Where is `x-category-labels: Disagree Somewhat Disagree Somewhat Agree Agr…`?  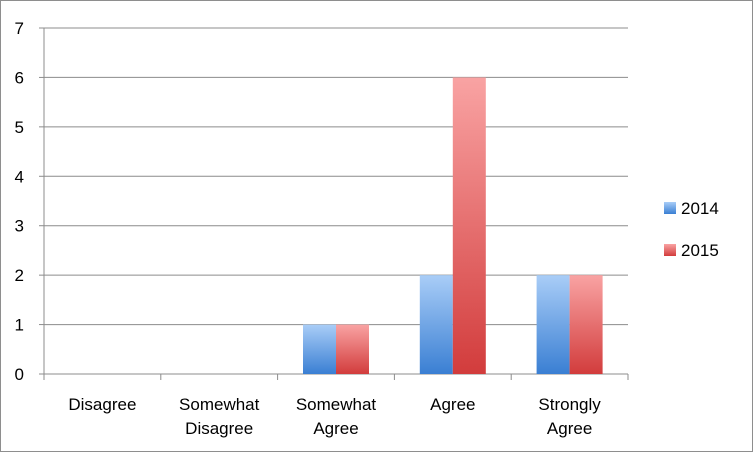
x-category-labels: Disagree Somewhat Disagree Somewhat Agree Agr… is located at coordinates (334, 416).